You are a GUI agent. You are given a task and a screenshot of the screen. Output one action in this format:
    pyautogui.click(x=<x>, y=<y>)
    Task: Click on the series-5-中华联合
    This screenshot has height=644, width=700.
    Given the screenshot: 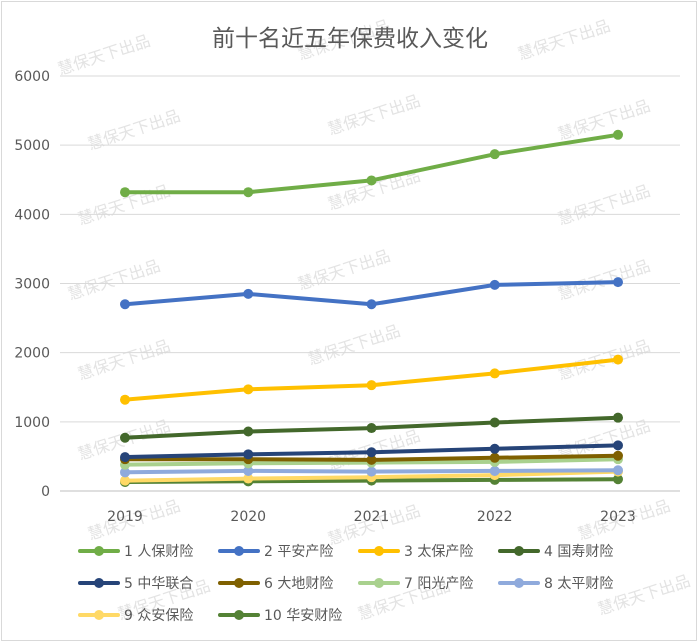 What is the action you would take?
    pyautogui.click(x=371, y=451)
    